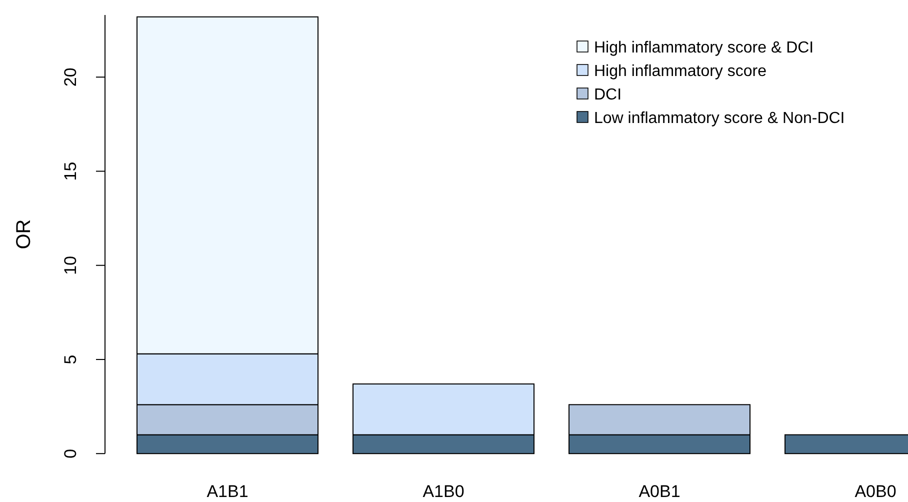  I want to click on legend-label: High inflammatory score & DCI, so click(704, 48).